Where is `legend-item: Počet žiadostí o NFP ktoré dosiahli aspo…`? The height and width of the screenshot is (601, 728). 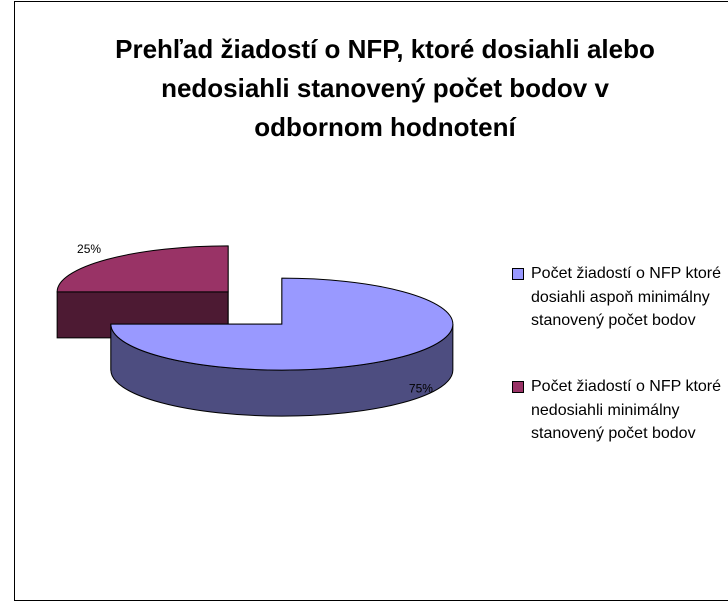 legend-item: Počet žiadostí o NFP ktoré dosiahli aspo… is located at coordinates (620, 297).